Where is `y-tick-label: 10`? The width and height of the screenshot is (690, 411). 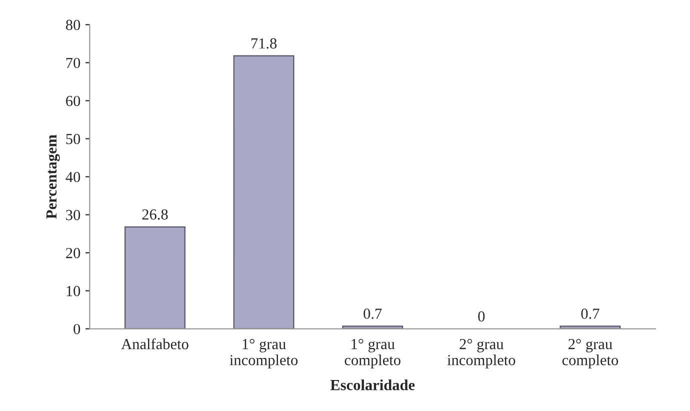 y-tick-label: 10 is located at coordinates (73, 291).